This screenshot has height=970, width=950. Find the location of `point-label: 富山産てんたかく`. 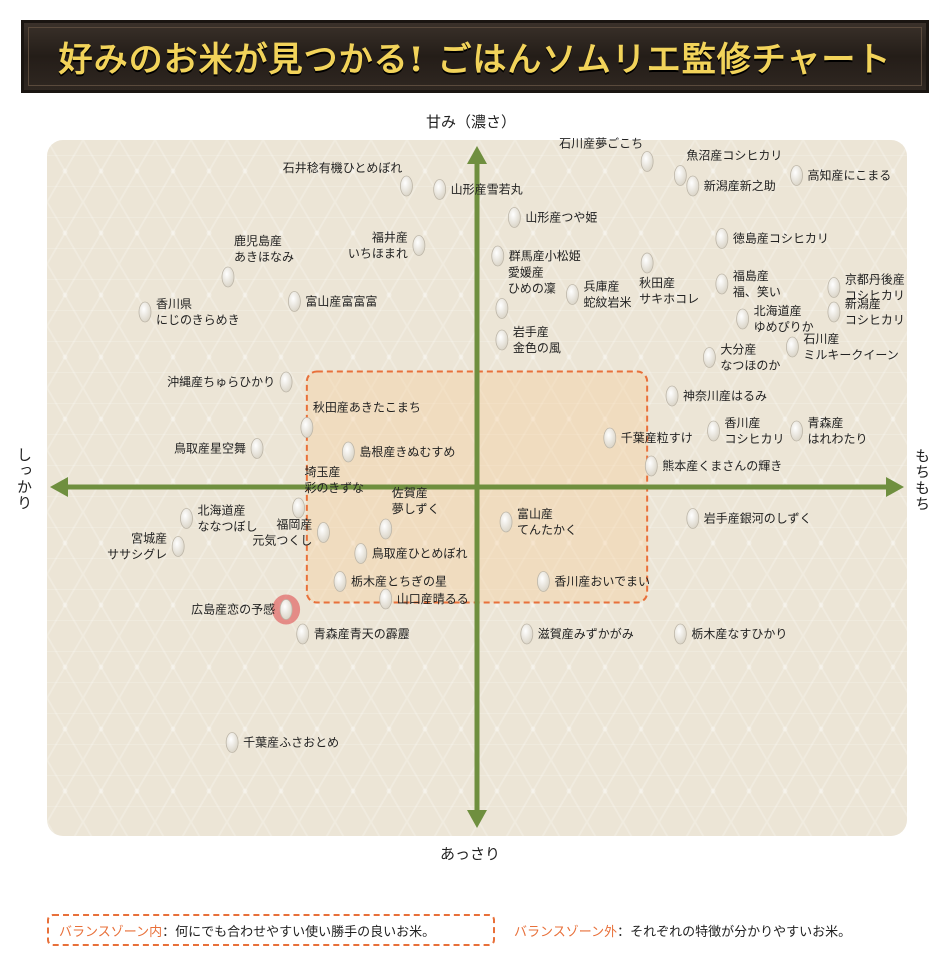

point-label: 富山産てんたかく is located at coordinates (547, 521).